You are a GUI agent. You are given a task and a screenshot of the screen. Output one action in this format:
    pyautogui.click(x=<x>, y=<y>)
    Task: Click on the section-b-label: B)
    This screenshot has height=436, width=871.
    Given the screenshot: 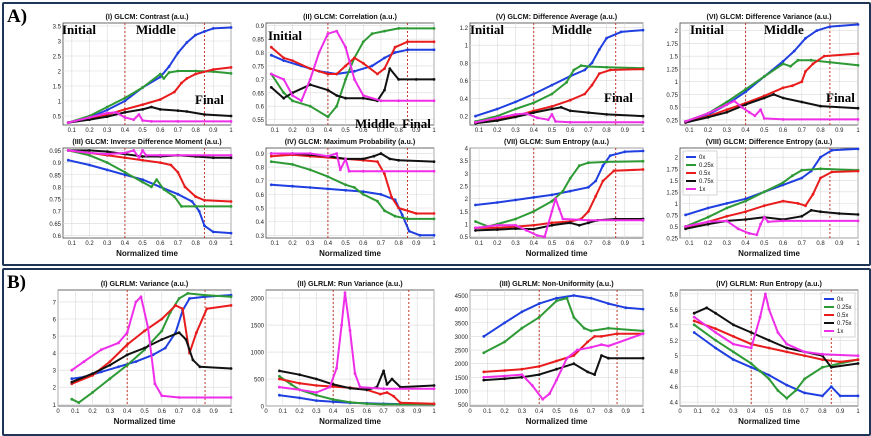 What is the action you would take?
    pyautogui.click(x=16, y=282)
    